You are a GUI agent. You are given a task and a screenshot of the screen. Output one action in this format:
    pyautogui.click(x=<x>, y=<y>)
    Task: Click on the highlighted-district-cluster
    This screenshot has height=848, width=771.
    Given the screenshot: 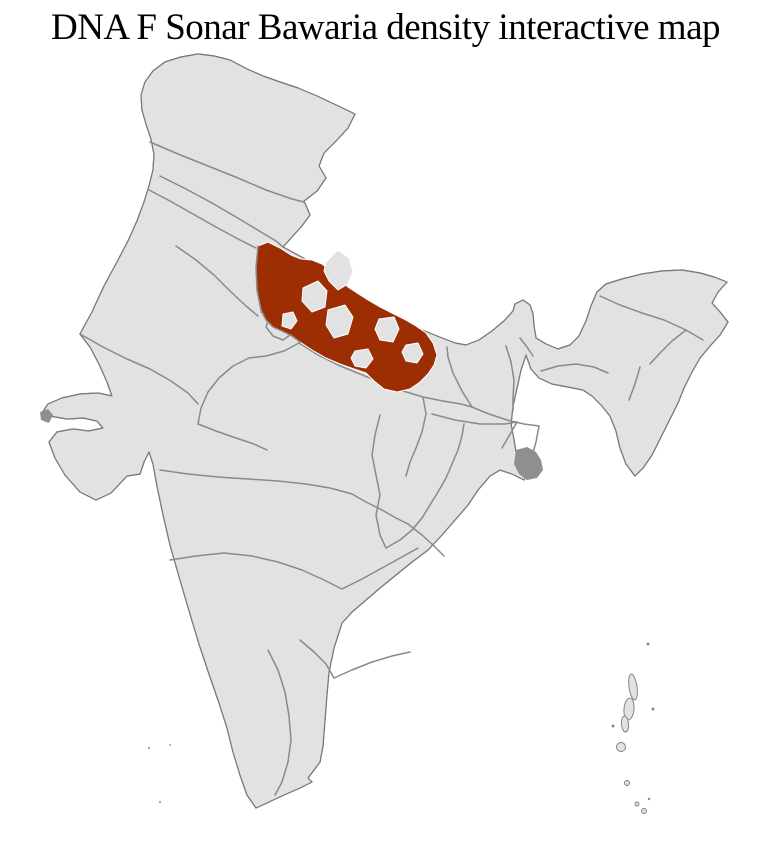 What is the action you would take?
    pyautogui.click(x=346, y=317)
    